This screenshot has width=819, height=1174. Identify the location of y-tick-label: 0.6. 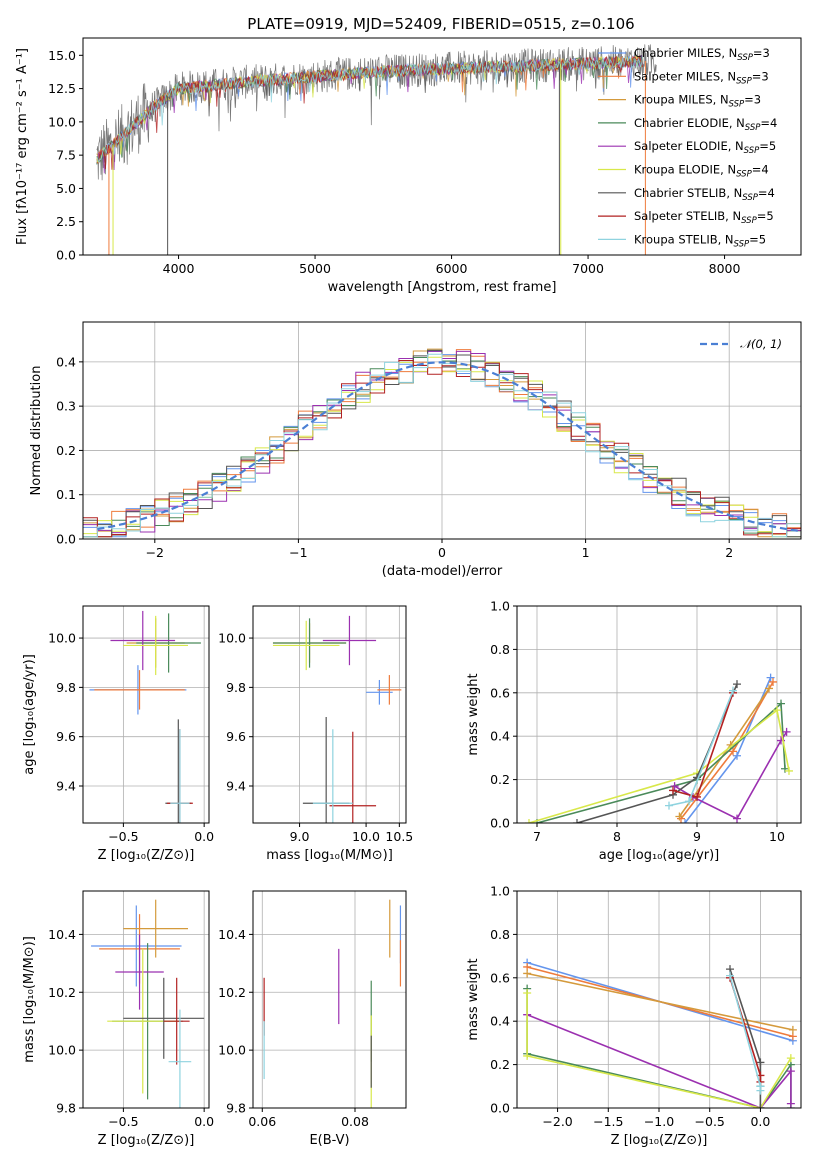
(500, 692).